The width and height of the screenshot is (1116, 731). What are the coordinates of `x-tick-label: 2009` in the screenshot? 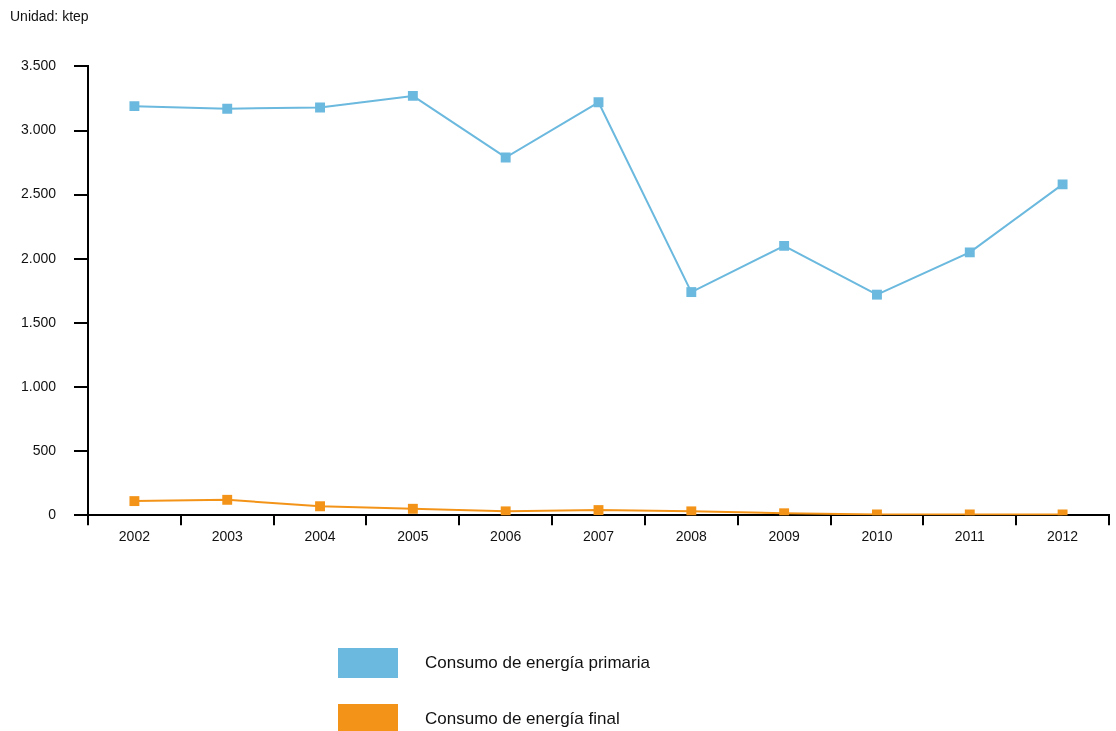 It's located at (784, 536).